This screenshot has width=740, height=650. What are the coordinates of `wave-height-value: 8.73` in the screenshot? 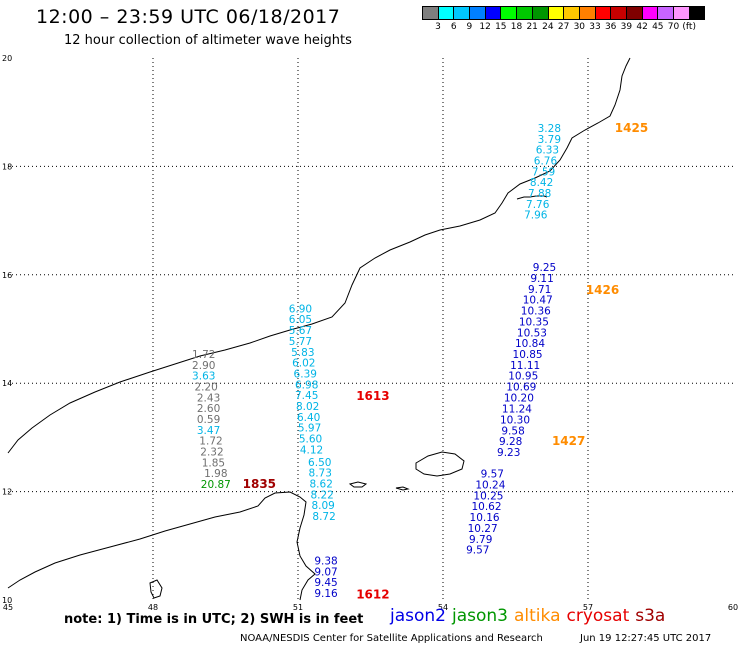 It's located at (320, 474).